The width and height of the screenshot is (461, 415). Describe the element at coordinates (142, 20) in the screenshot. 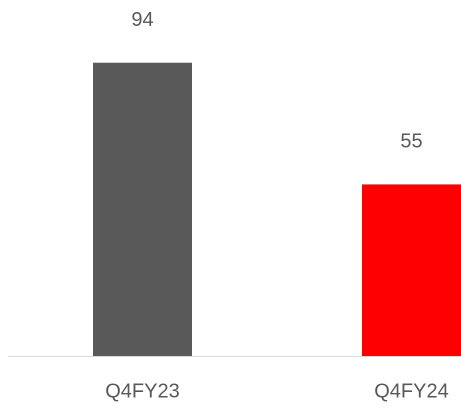

I see `data-label: 94` at that location.